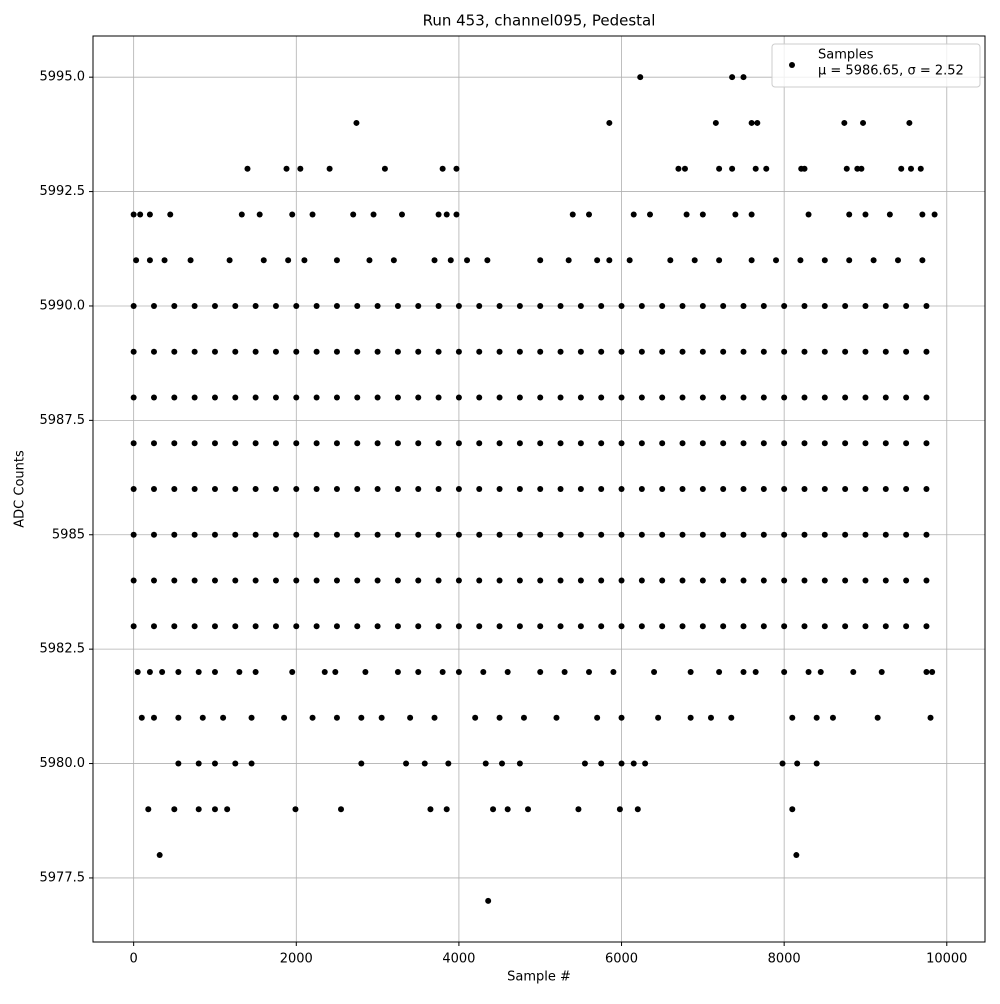 The image size is (1000, 1004). I want to click on x-tick-label: 6000, so click(621, 959).